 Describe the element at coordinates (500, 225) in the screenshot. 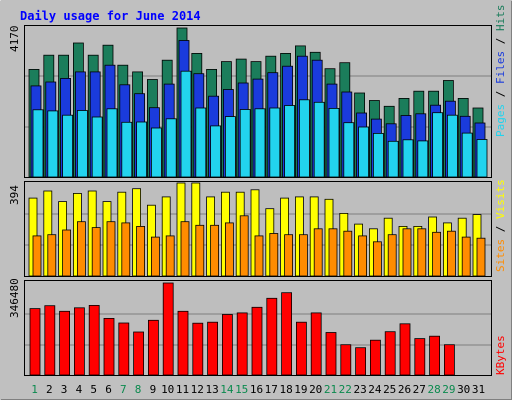

I see `legend-1: Sites / Visits` at that location.